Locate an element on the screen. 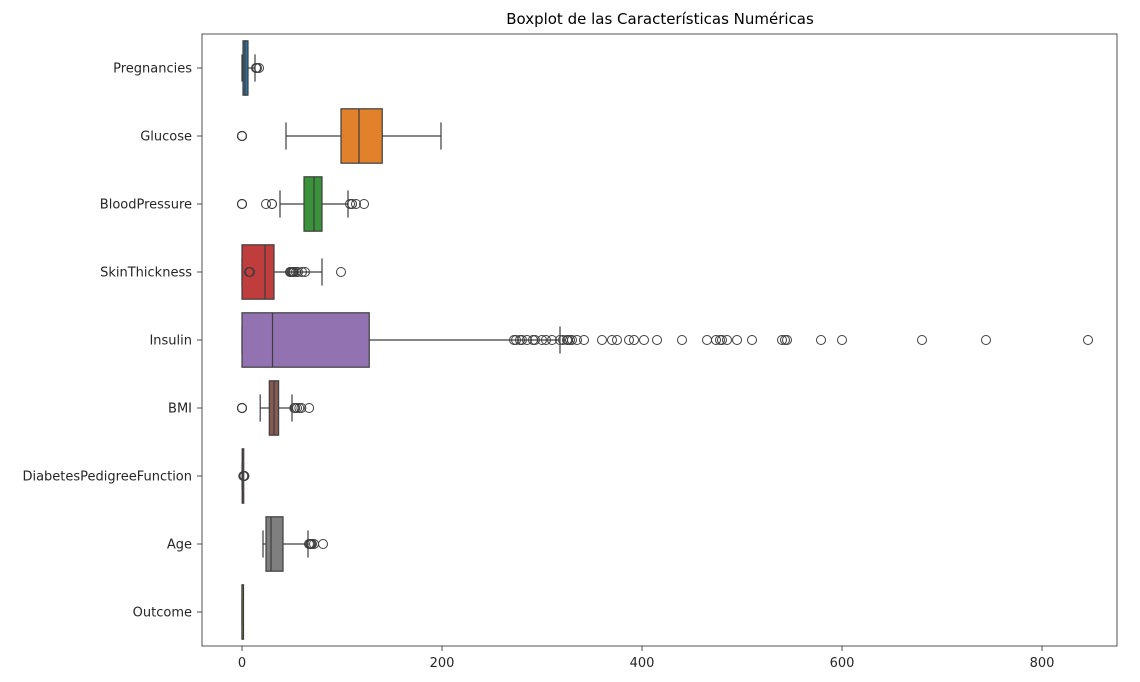 Image resolution: width=1140 pixels, height=682 pixels. chart-title: Boxplot de las Características Numéricas is located at coordinates (660, 19).